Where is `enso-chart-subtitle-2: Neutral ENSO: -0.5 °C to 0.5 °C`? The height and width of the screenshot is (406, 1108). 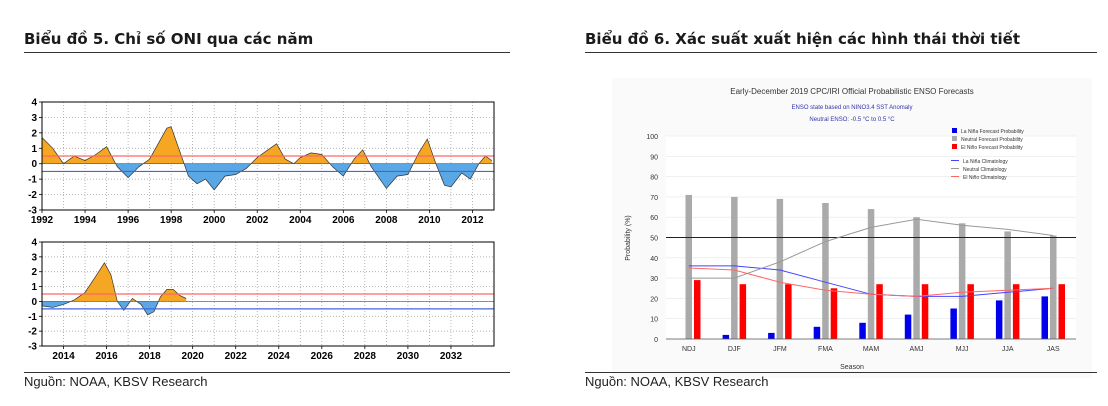 enso-chart-subtitle-2: Neutral ENSO: -0.5 °C to 0.5 °C is located at coordinates (852, 120).